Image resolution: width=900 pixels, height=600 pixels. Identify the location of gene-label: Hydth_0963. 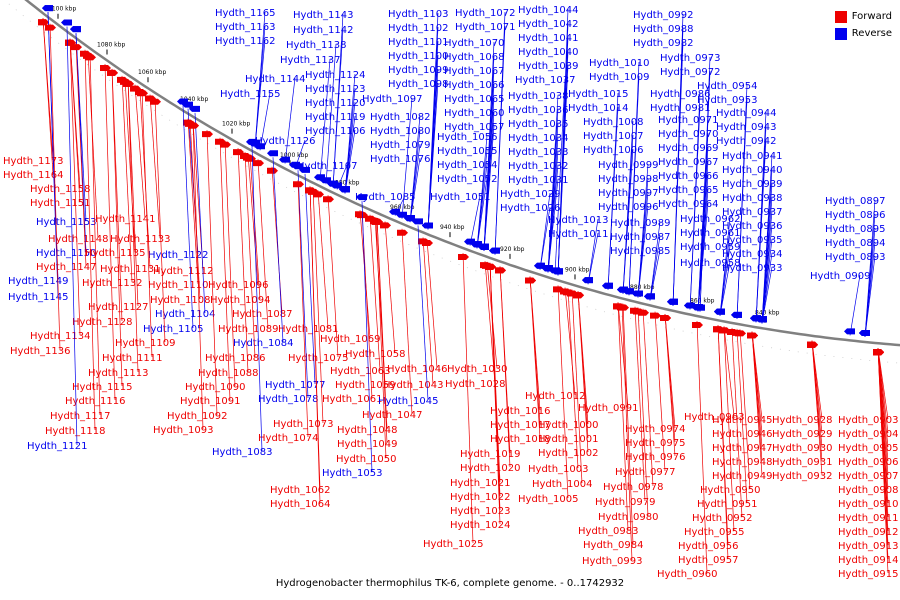
(714, 417).